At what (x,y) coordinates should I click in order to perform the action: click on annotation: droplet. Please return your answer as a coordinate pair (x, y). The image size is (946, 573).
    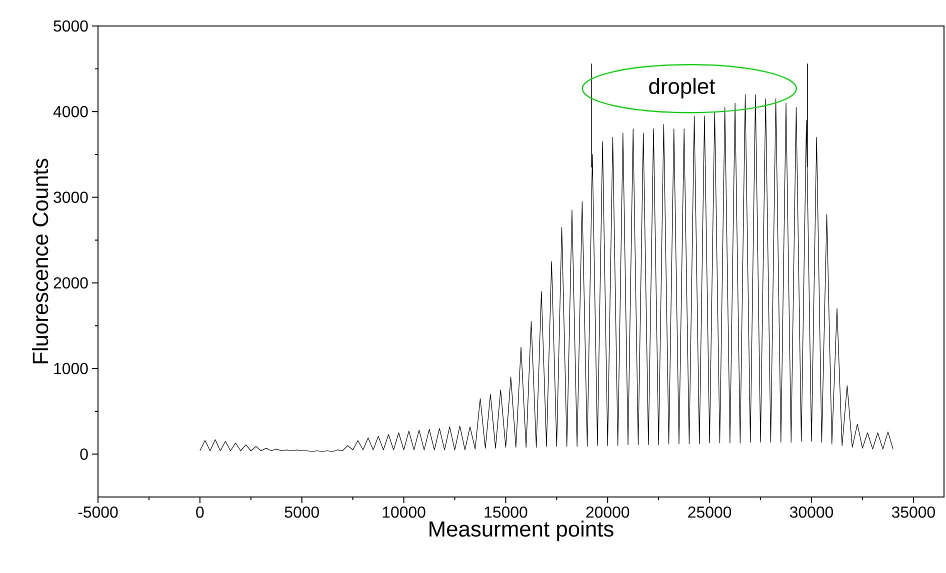
    Looking at the image, I should click on (682, 88).